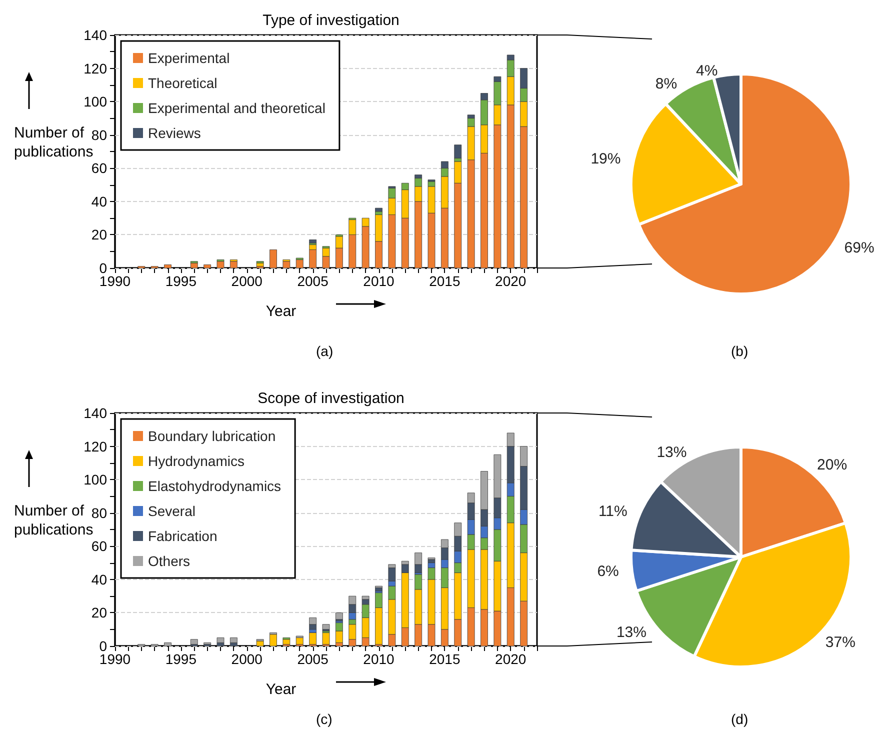 This screenshot has height=736, width=882. I want to click on legend-label: Theoretical, so click(183, 83).